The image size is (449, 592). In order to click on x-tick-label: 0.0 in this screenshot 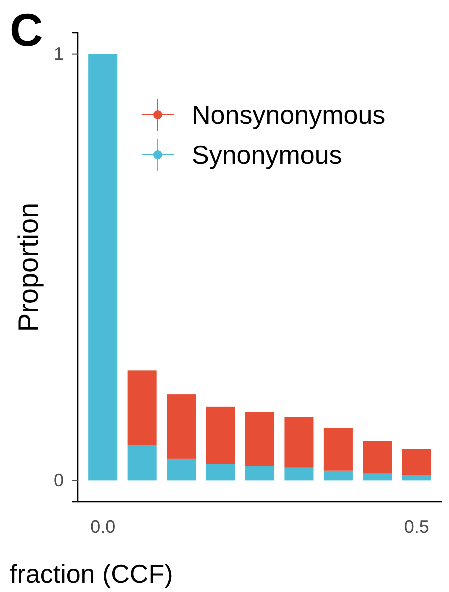, I will do `click(103, 526)`.